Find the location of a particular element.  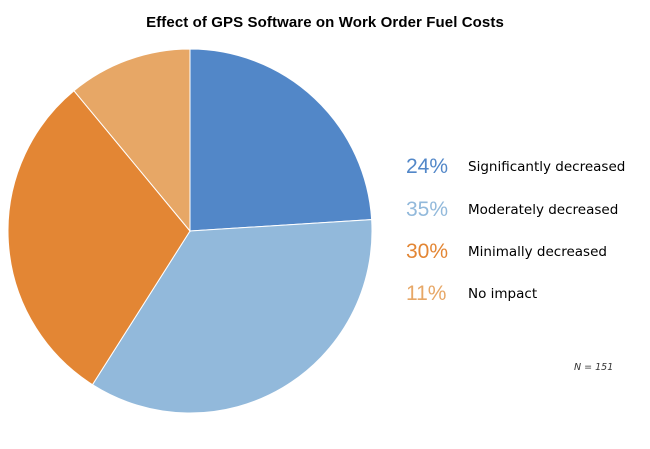

sample-size-note: N = 151 is located at coordinates (594, 367).